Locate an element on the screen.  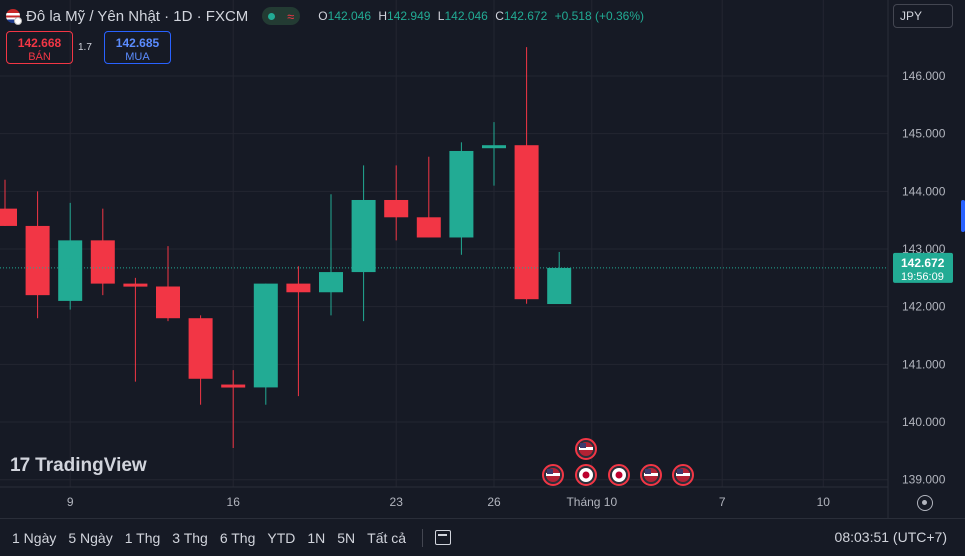
toolbar-divider is located at coordinates (423, 537).